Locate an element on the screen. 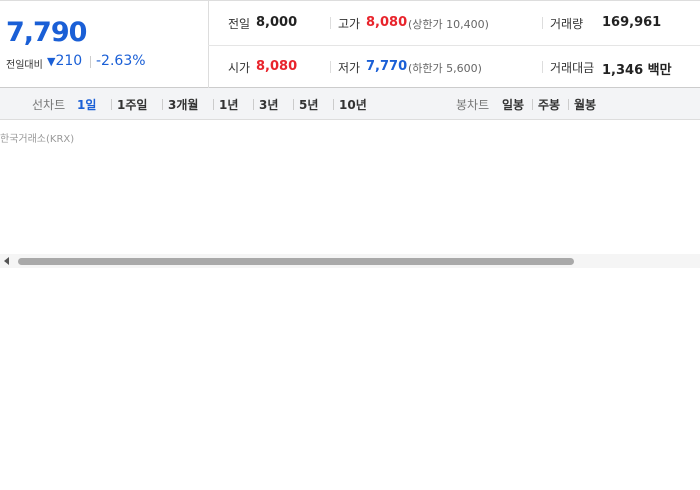 The image size is (700, 490). stat-label: 거래대금 is located at coordinates (572, 68).